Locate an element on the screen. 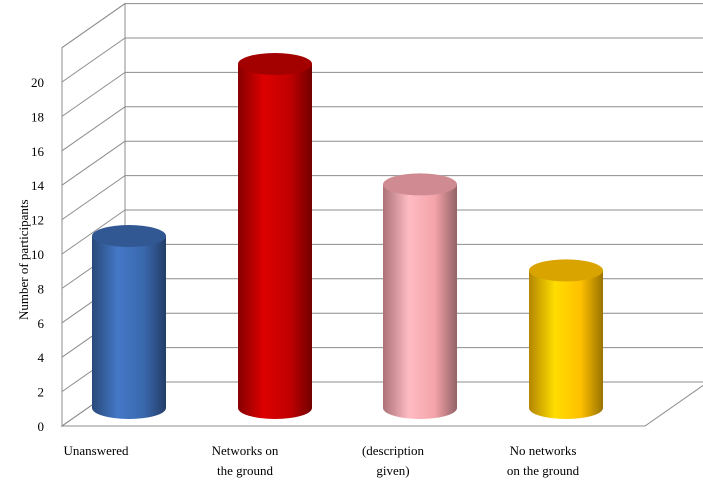  y-tick-label: 10 is located at coordinates (37, 254).